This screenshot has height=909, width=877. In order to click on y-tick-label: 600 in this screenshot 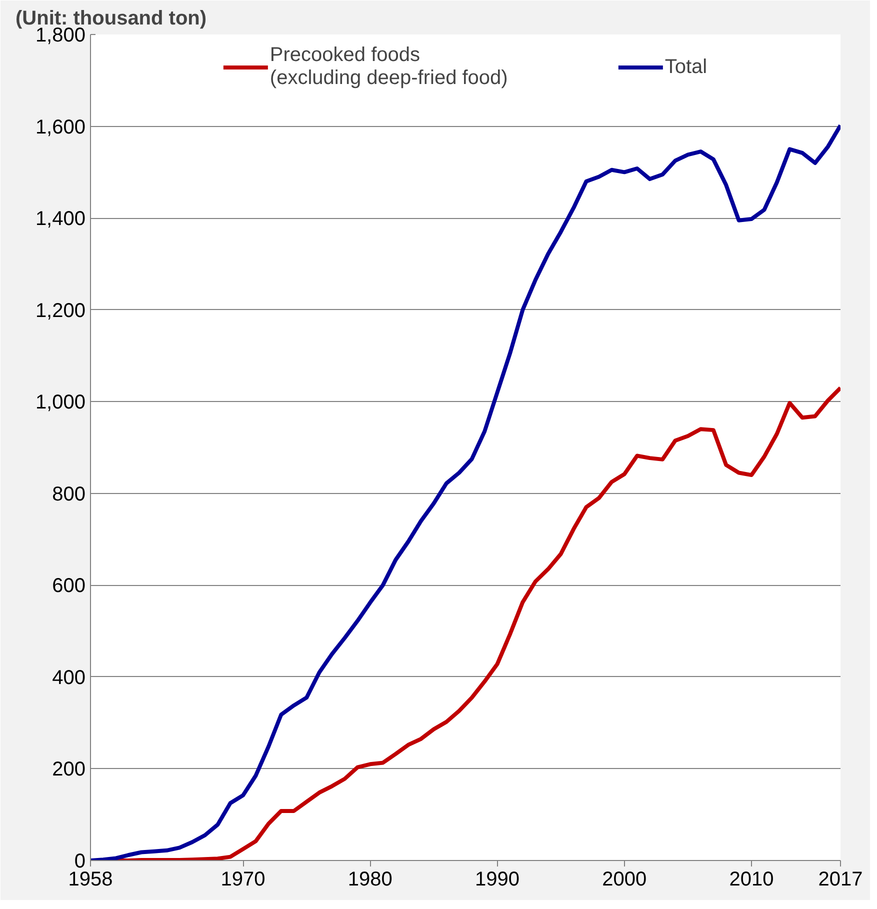, I will do `click(69, 586)`.